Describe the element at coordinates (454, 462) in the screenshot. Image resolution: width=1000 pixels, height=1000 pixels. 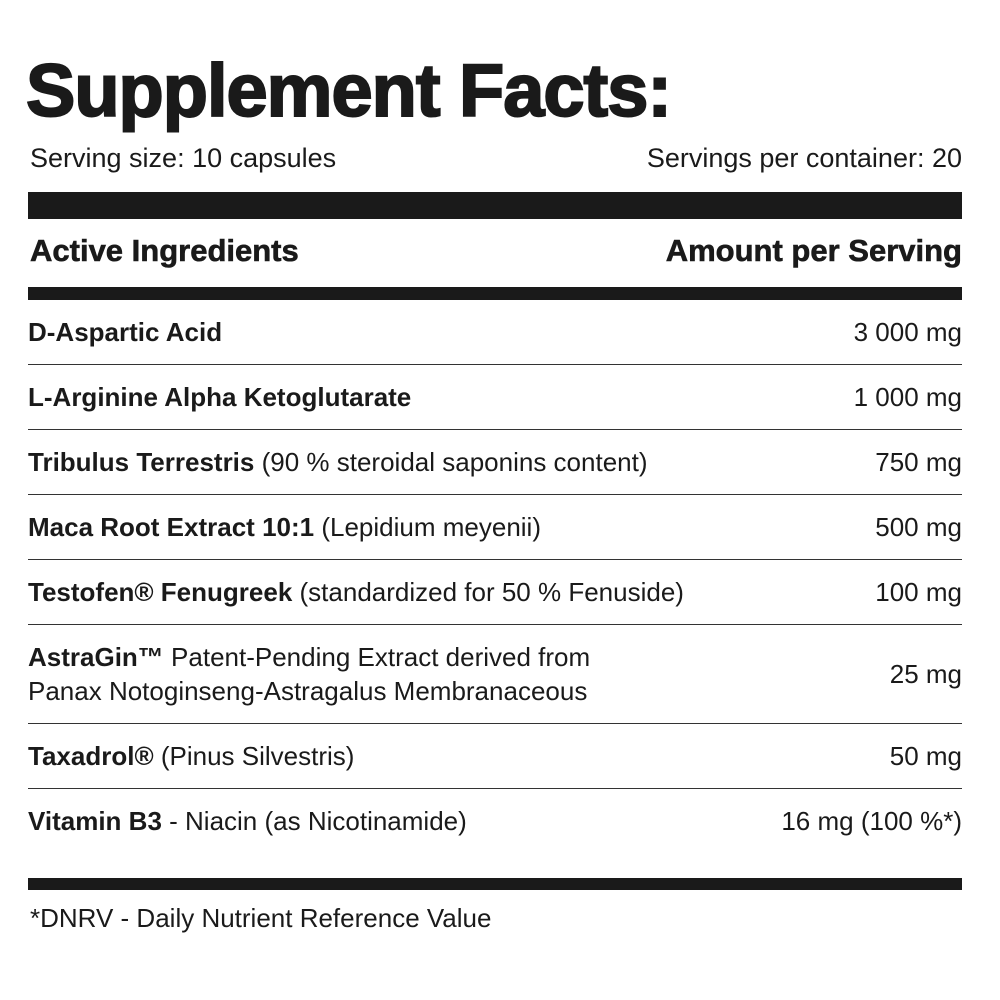
I see `ingredient-detail: (90 % steroidal saponins content)` at that location.